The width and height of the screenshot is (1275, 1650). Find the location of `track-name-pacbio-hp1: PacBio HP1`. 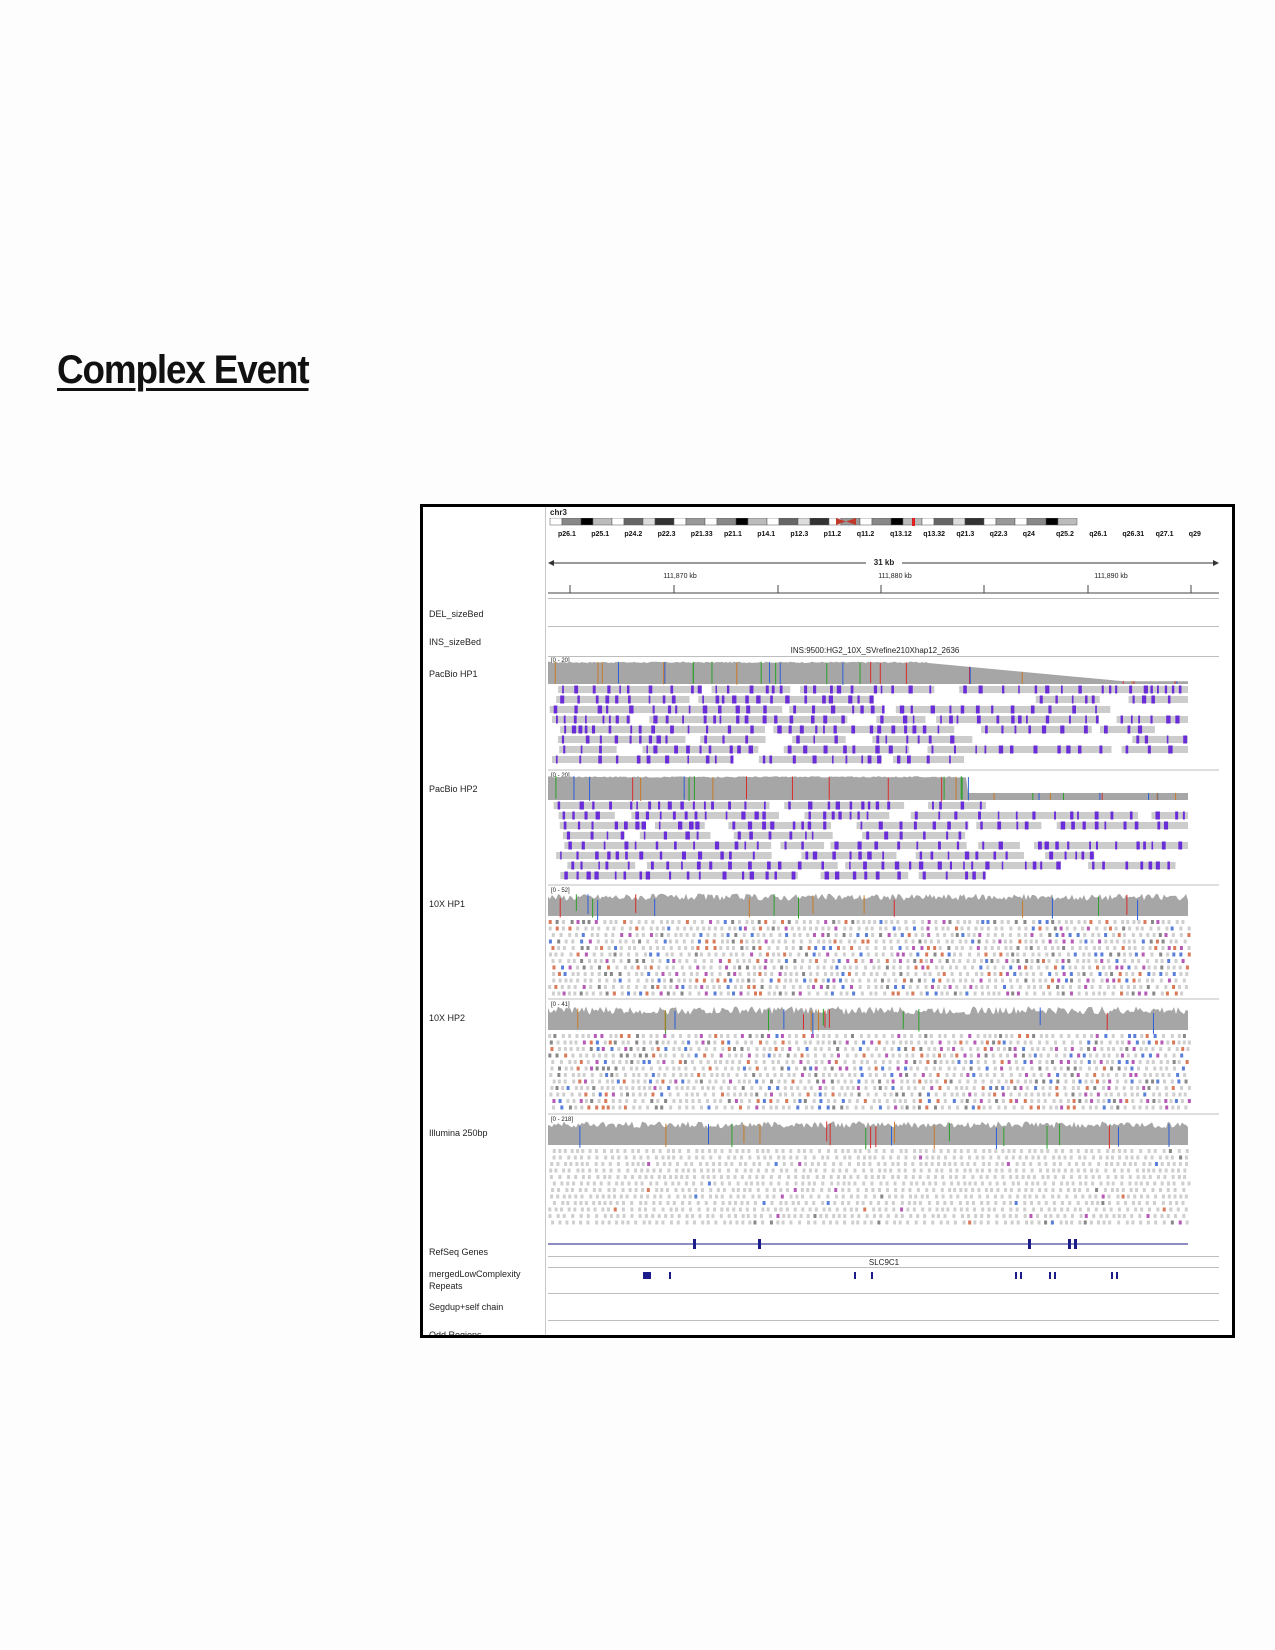

track-name-pacbio-hp1: PacBio HP1 is located at coordinates (453, 674).